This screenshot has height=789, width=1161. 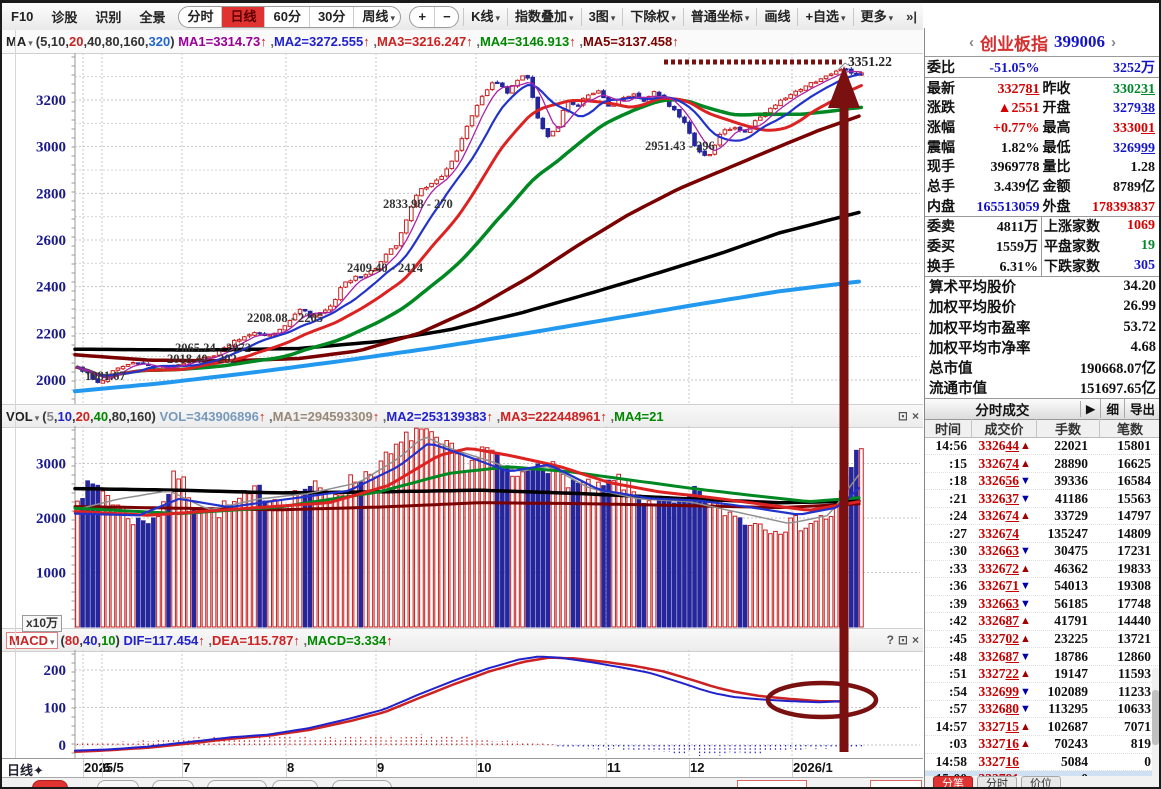 I want to click on tick-row: :51 332722 ▲ 19147 11593, so click(x=1042, y=675).